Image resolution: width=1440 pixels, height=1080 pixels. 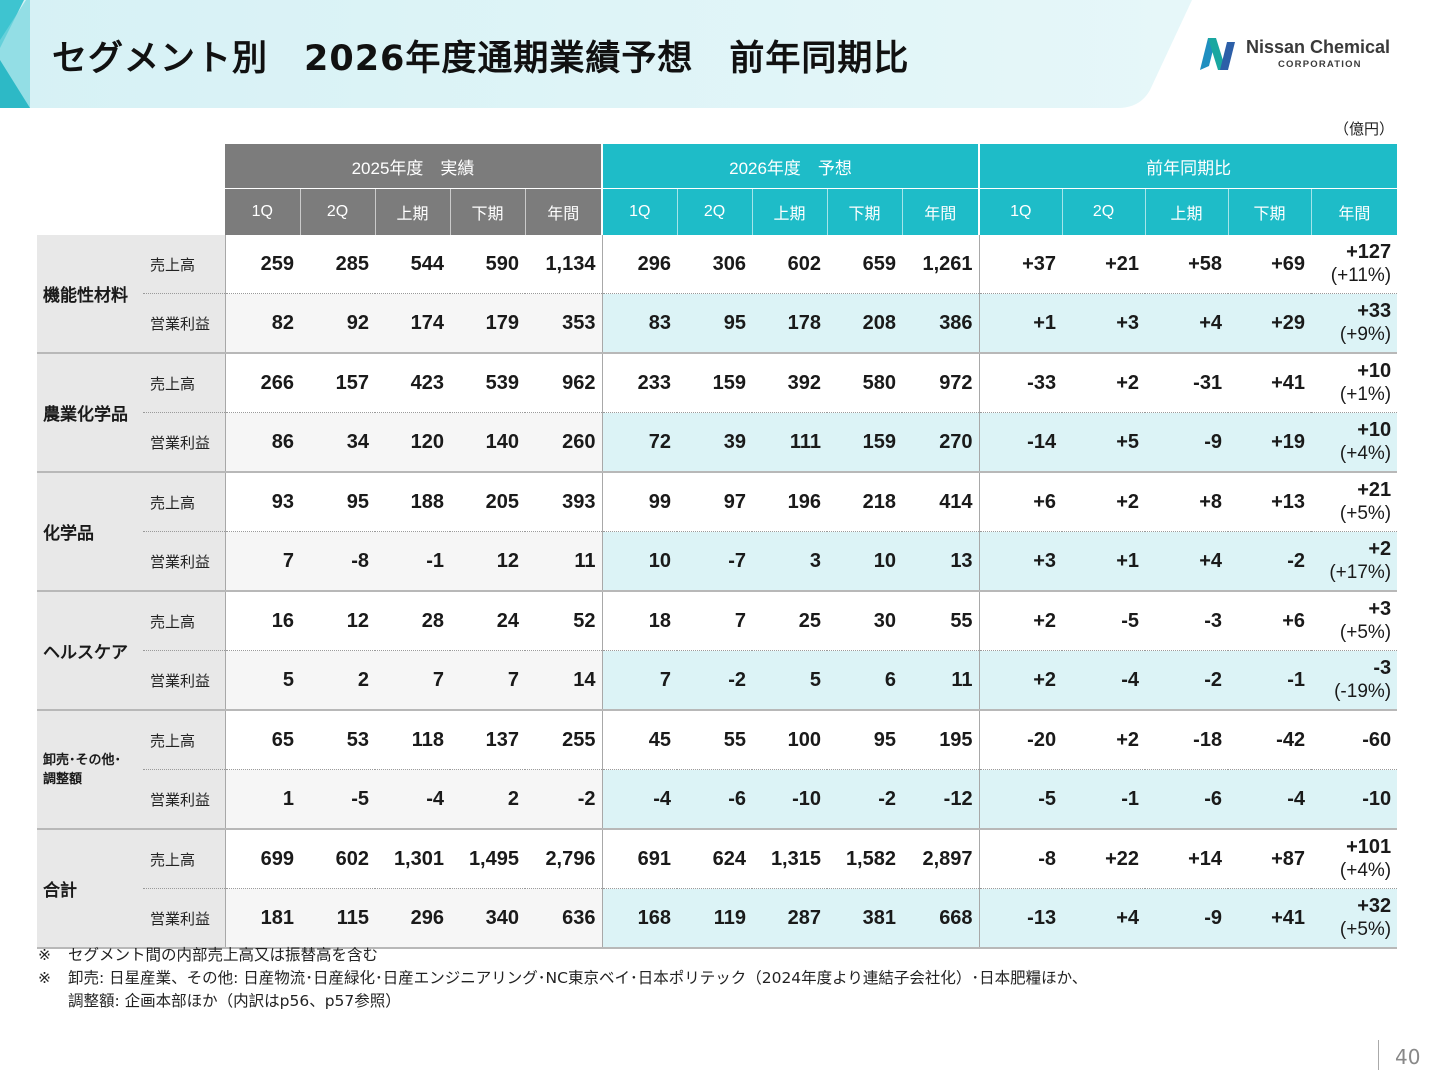 I want to click on value-cell: +87, so click(x=1270, y=859).